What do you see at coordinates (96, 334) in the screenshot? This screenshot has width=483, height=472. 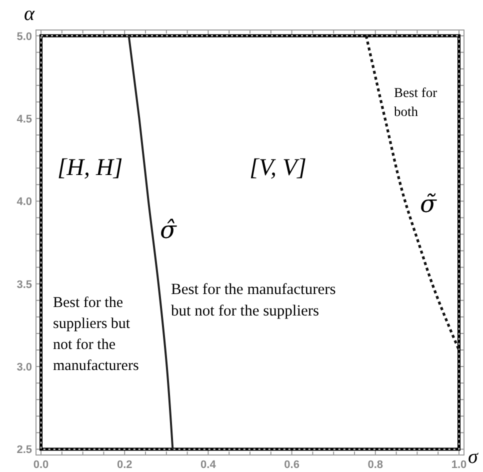 I see `annotation: Best for the suppliers but not for the manufacturers` at bounding box center [96, 334].